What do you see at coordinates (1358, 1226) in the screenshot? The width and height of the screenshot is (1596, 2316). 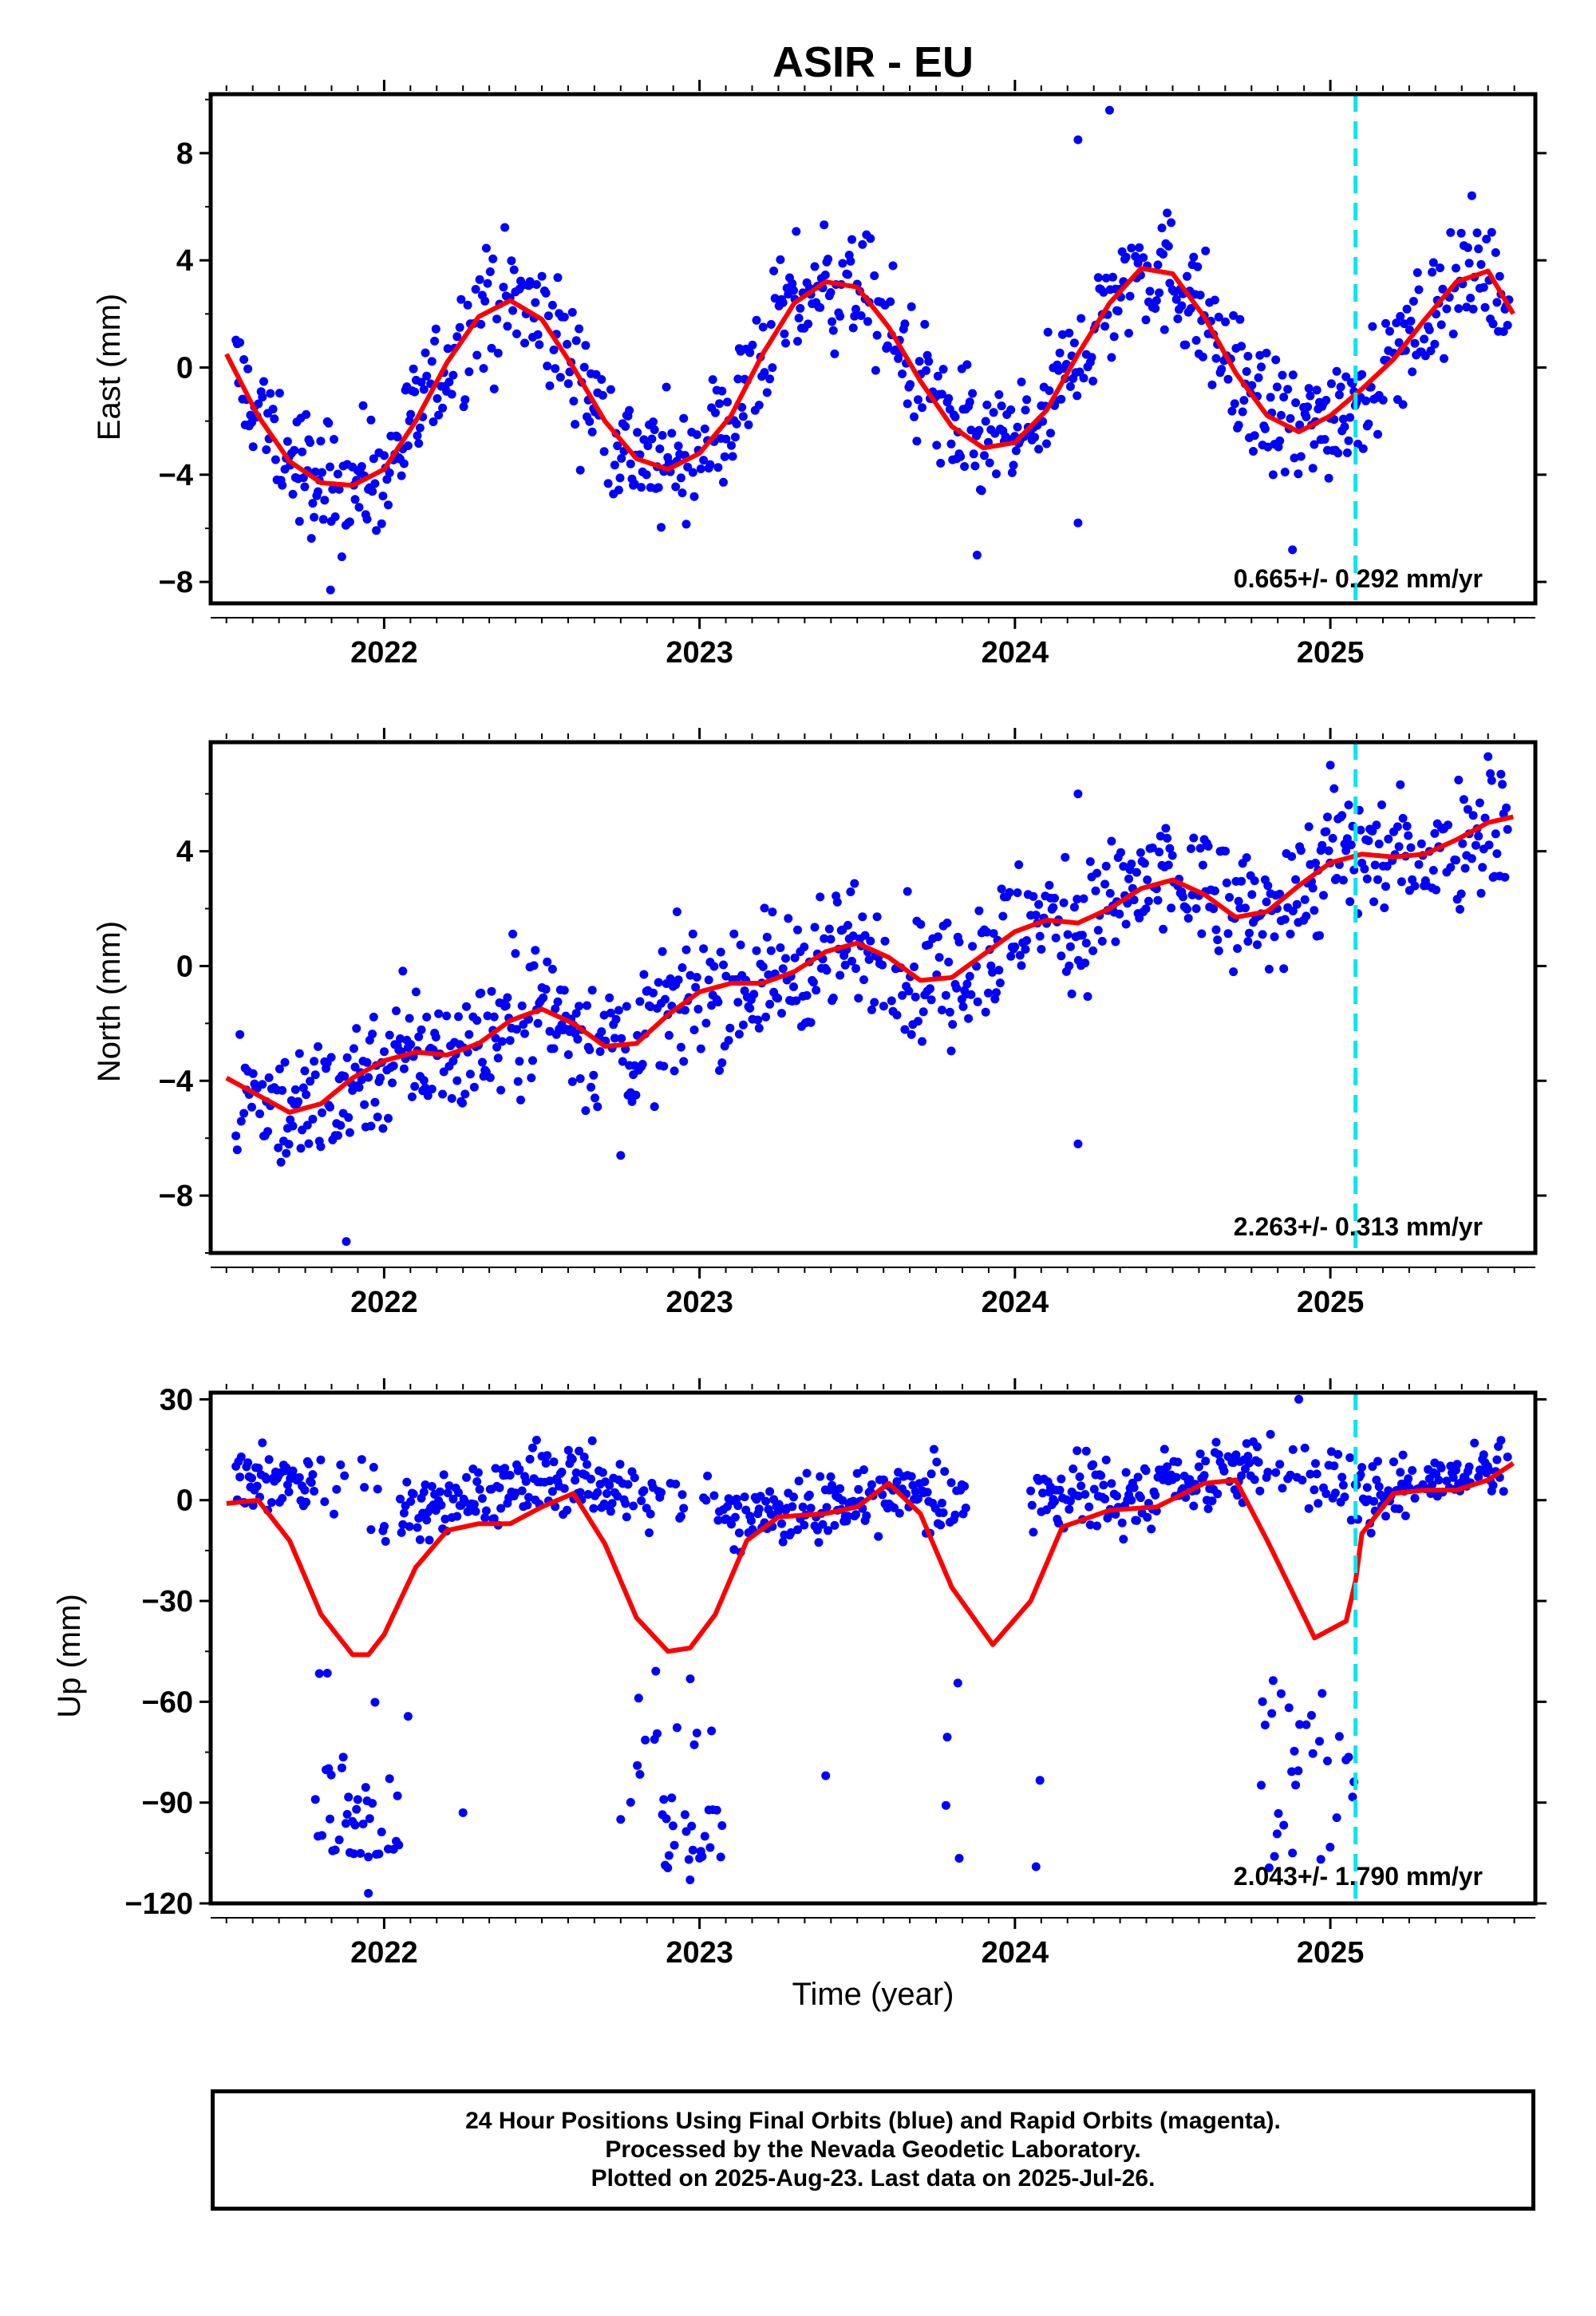 I see `north-rate-label: 2.263+/- 0.313 mm/yr` at bounding box center [1358, 1226].